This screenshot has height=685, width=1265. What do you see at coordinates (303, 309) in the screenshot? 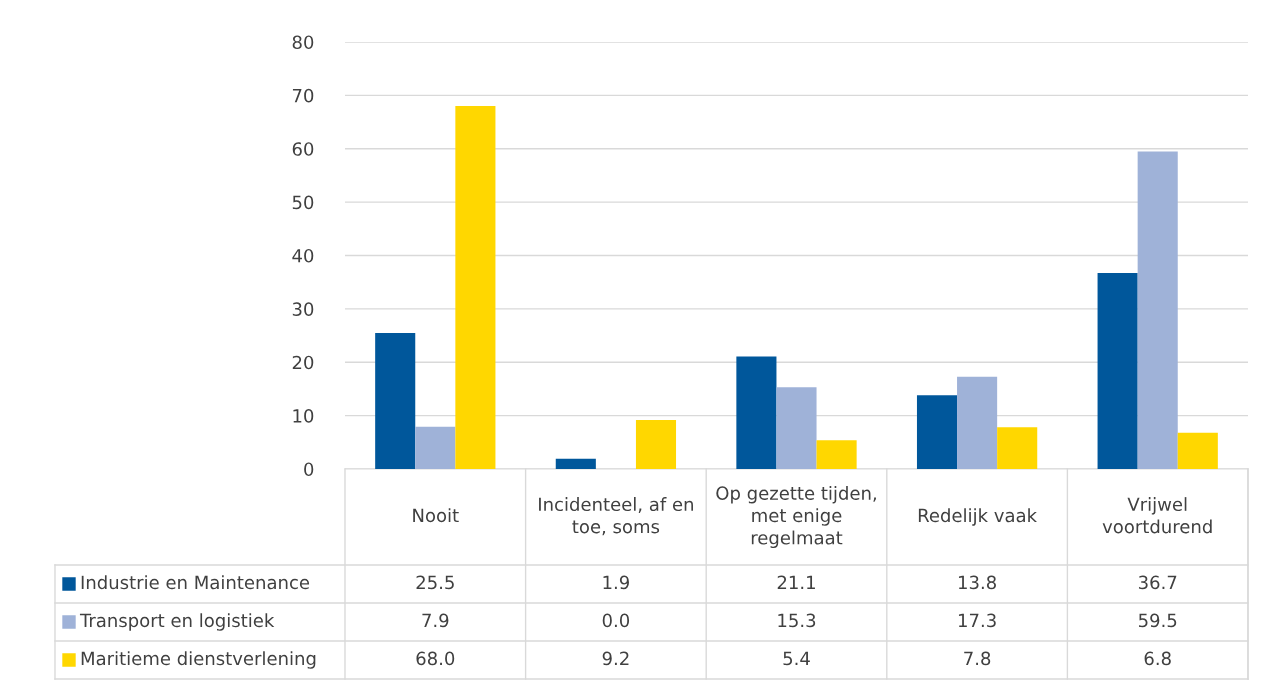
I see `y-tick-label: 30` at bounding box center [303, 309].